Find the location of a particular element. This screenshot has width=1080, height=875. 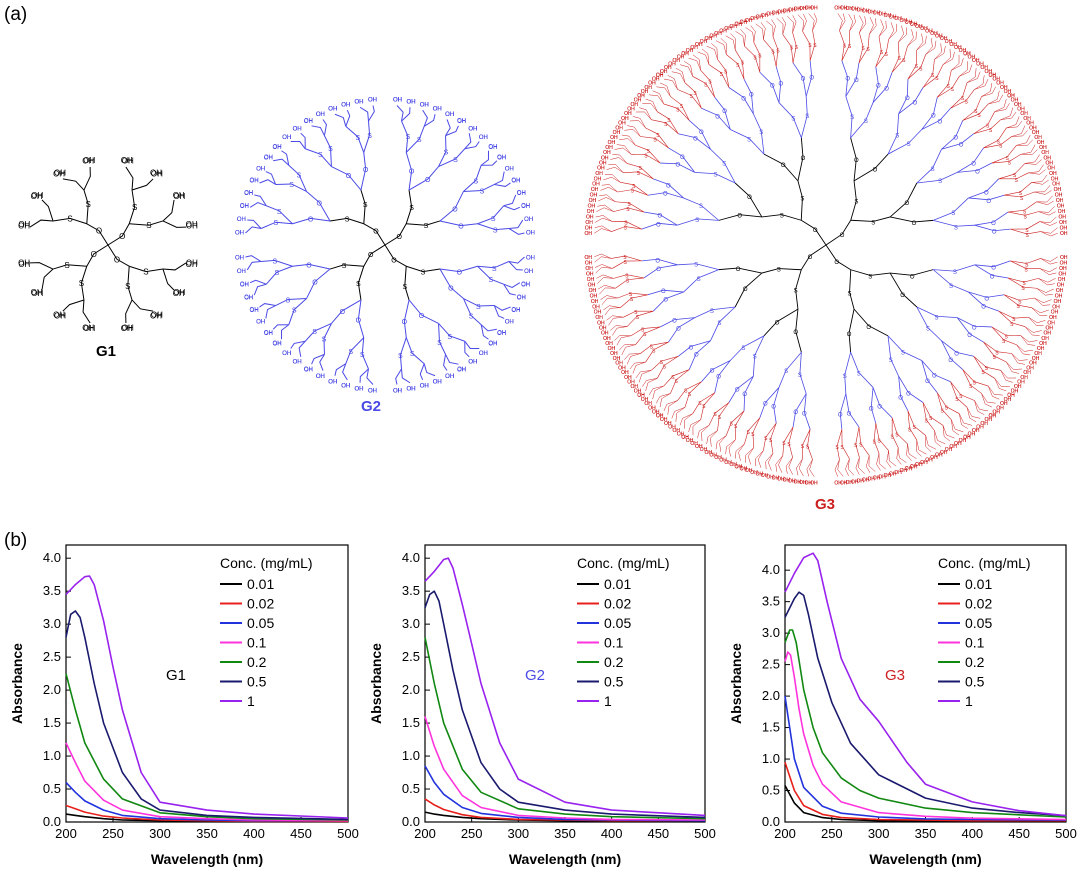

y-tick-label: 2.0 is located at coordinates (411, 689).